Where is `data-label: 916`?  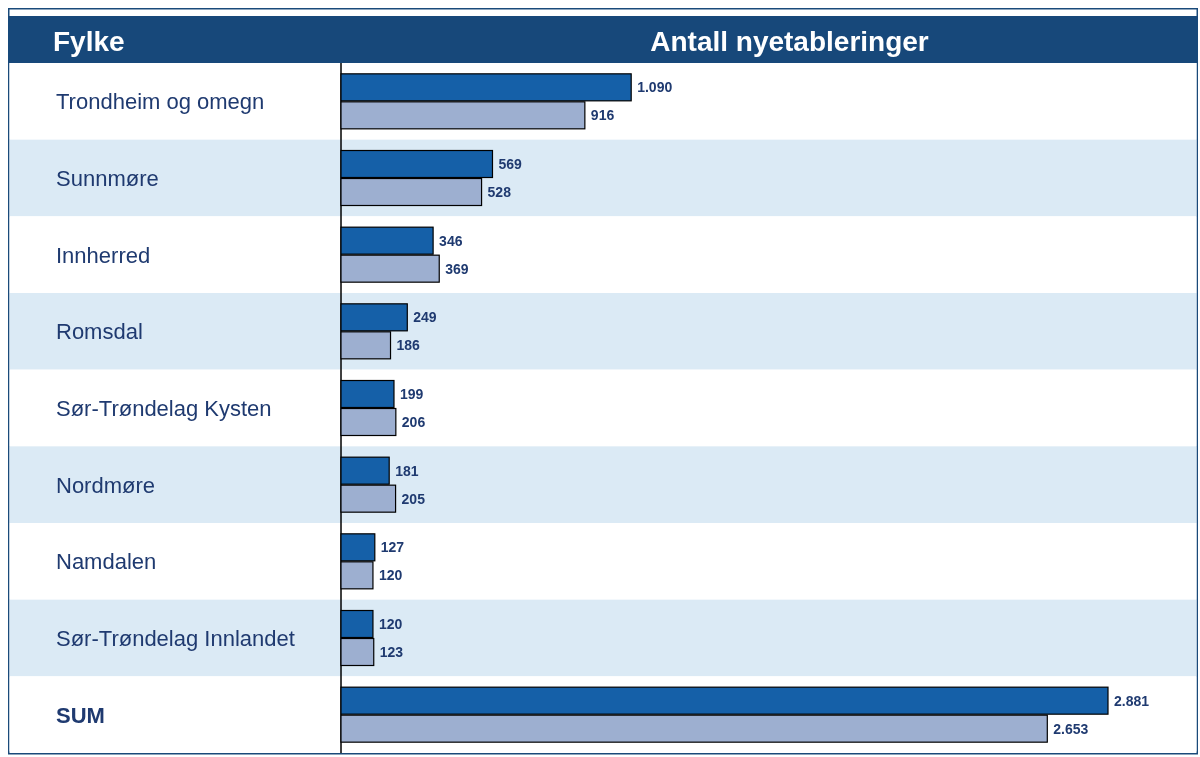
data-label: 916 is located at coordinates (602, 115).